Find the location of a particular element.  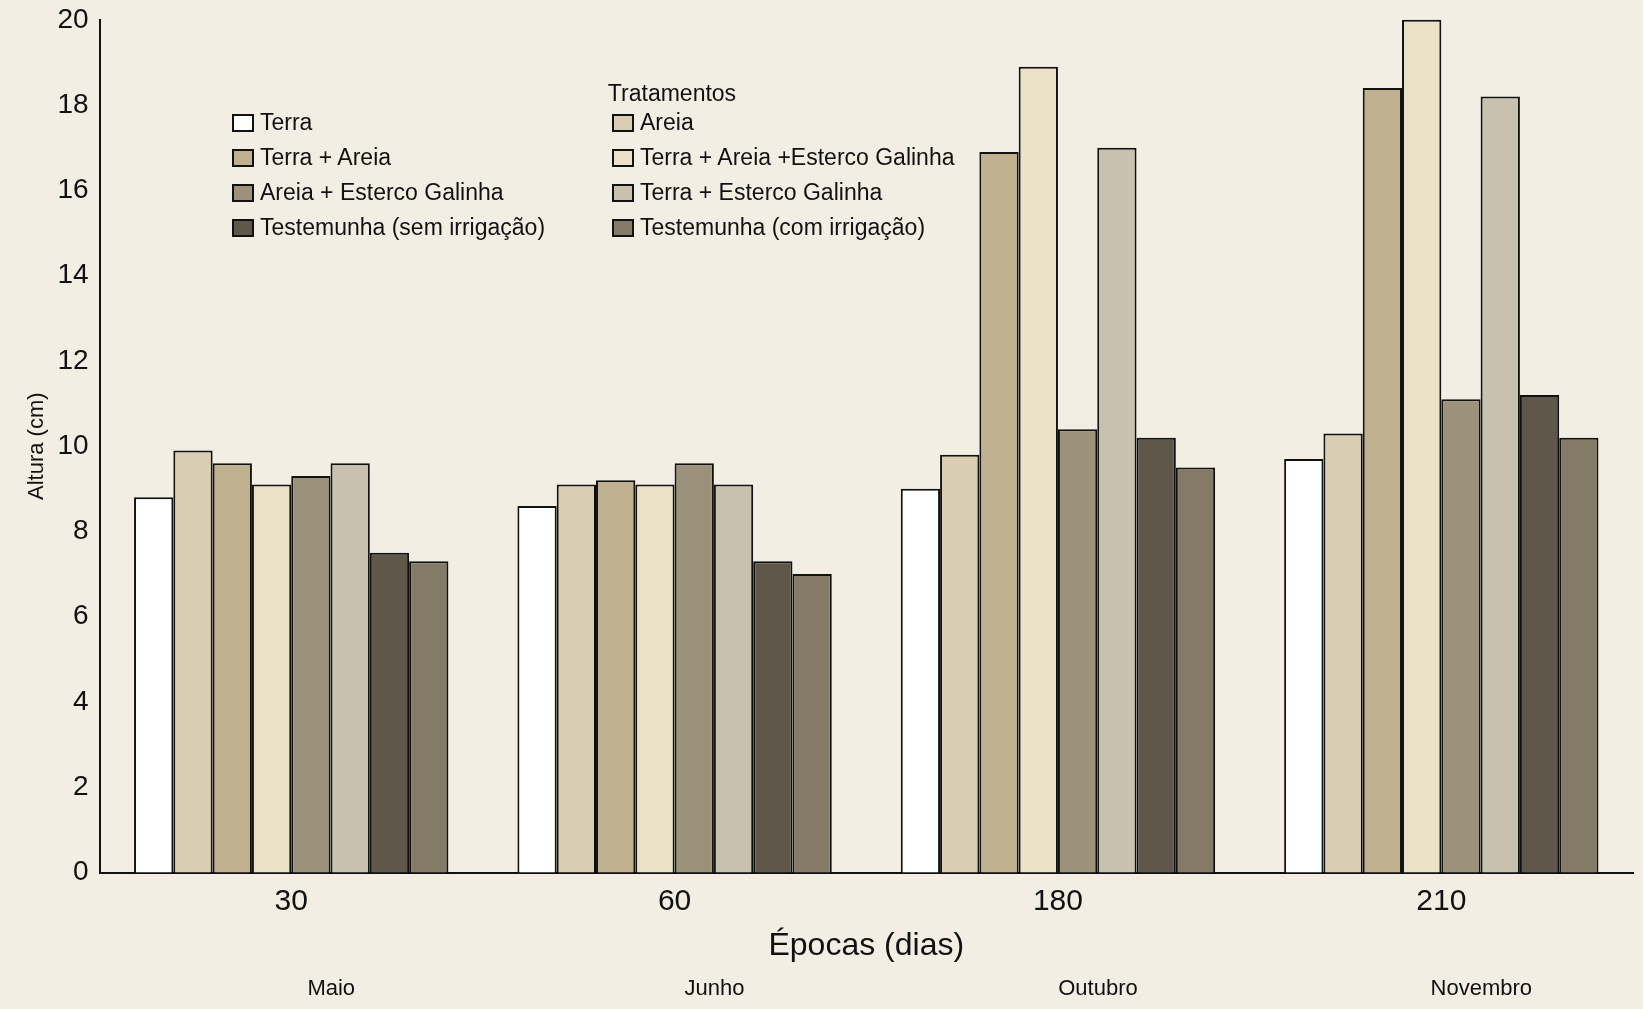

y-tick-label: 20 is located at coordinates (73, 18).